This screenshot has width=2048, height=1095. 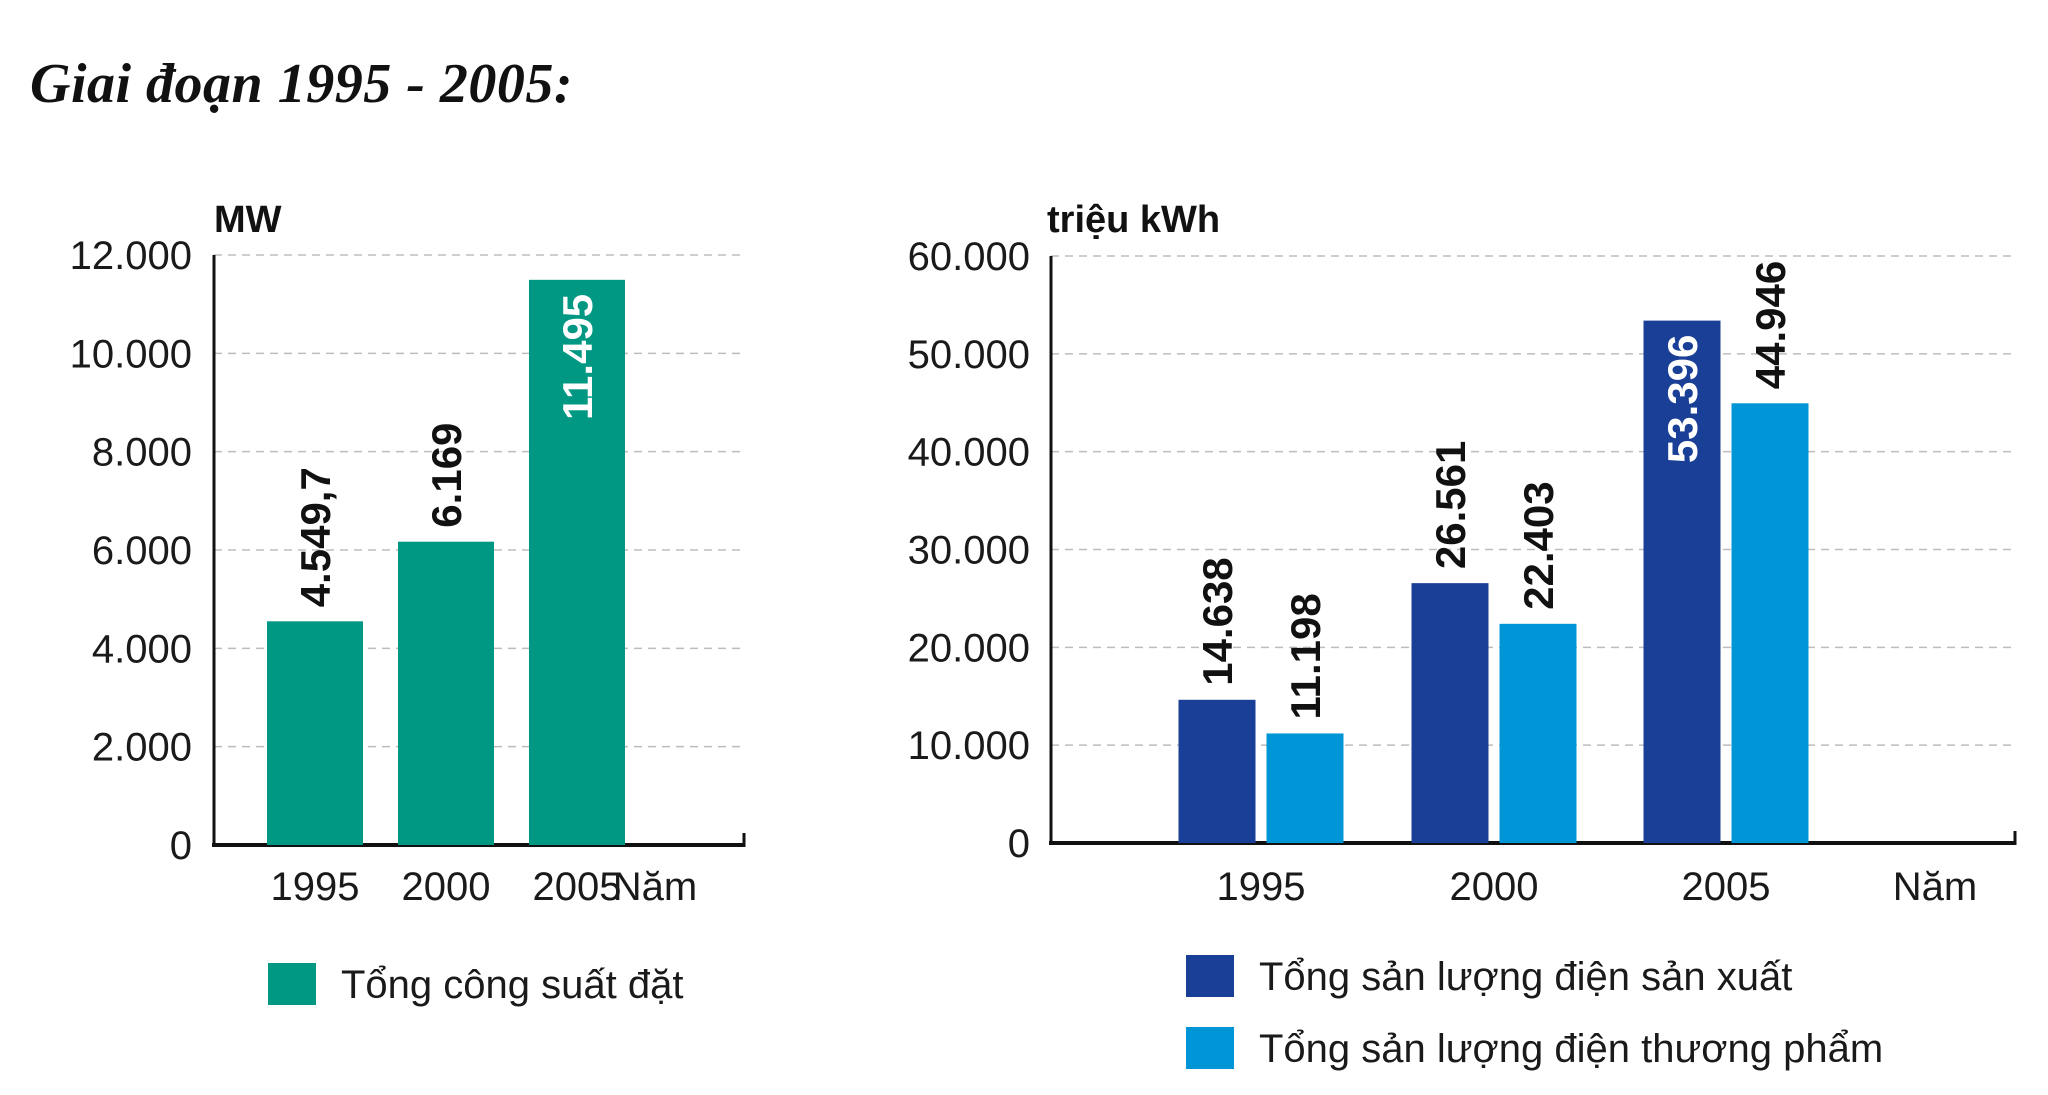 What do you see at coordinates (142, 649) in the screenshot?
I see `y-tick-label: 4.000` at bounding box center [142, 649].